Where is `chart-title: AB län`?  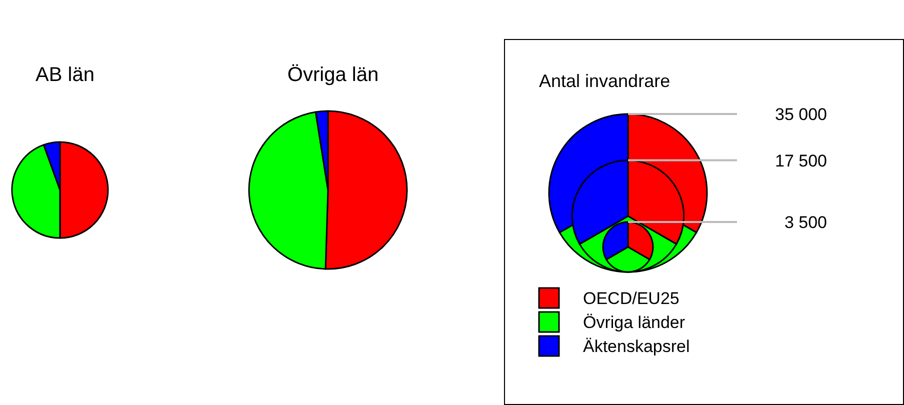 chart-title: AB län is located at coordinates (65, 75).